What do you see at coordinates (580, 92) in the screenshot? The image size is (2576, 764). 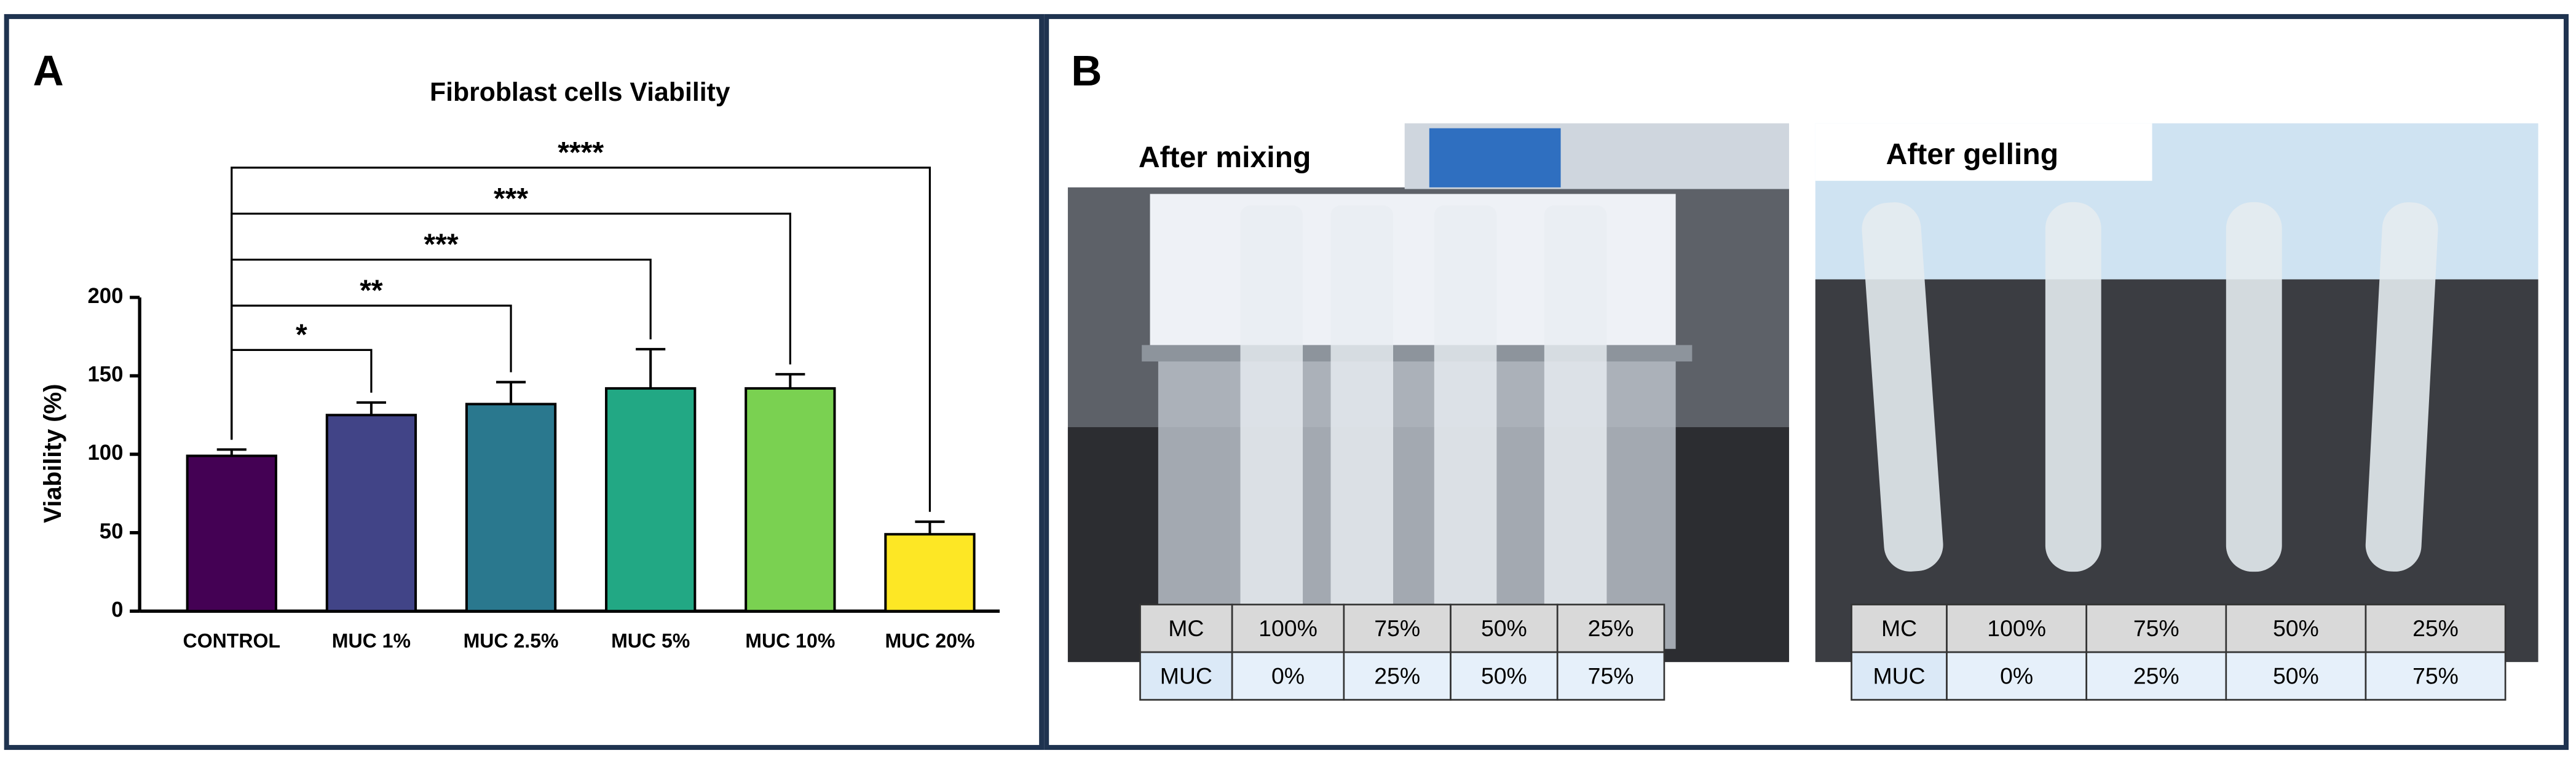 I see `chart-title: Fibroblast cells Viability` at bounding box center [580, 92].